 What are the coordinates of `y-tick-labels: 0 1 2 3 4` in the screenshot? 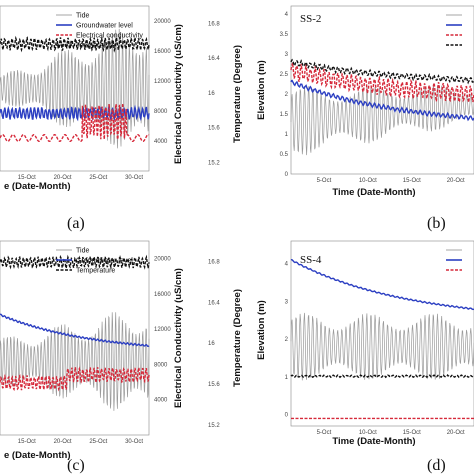 It's located at (287, 340).